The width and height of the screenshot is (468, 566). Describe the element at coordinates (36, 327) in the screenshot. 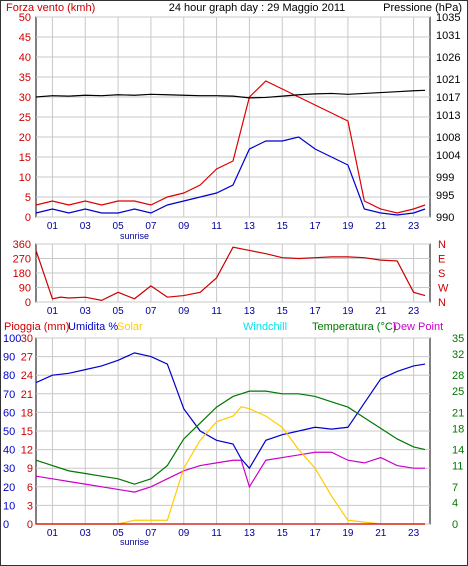

I see `legend-rain: Pioggia (mm)` at that location.